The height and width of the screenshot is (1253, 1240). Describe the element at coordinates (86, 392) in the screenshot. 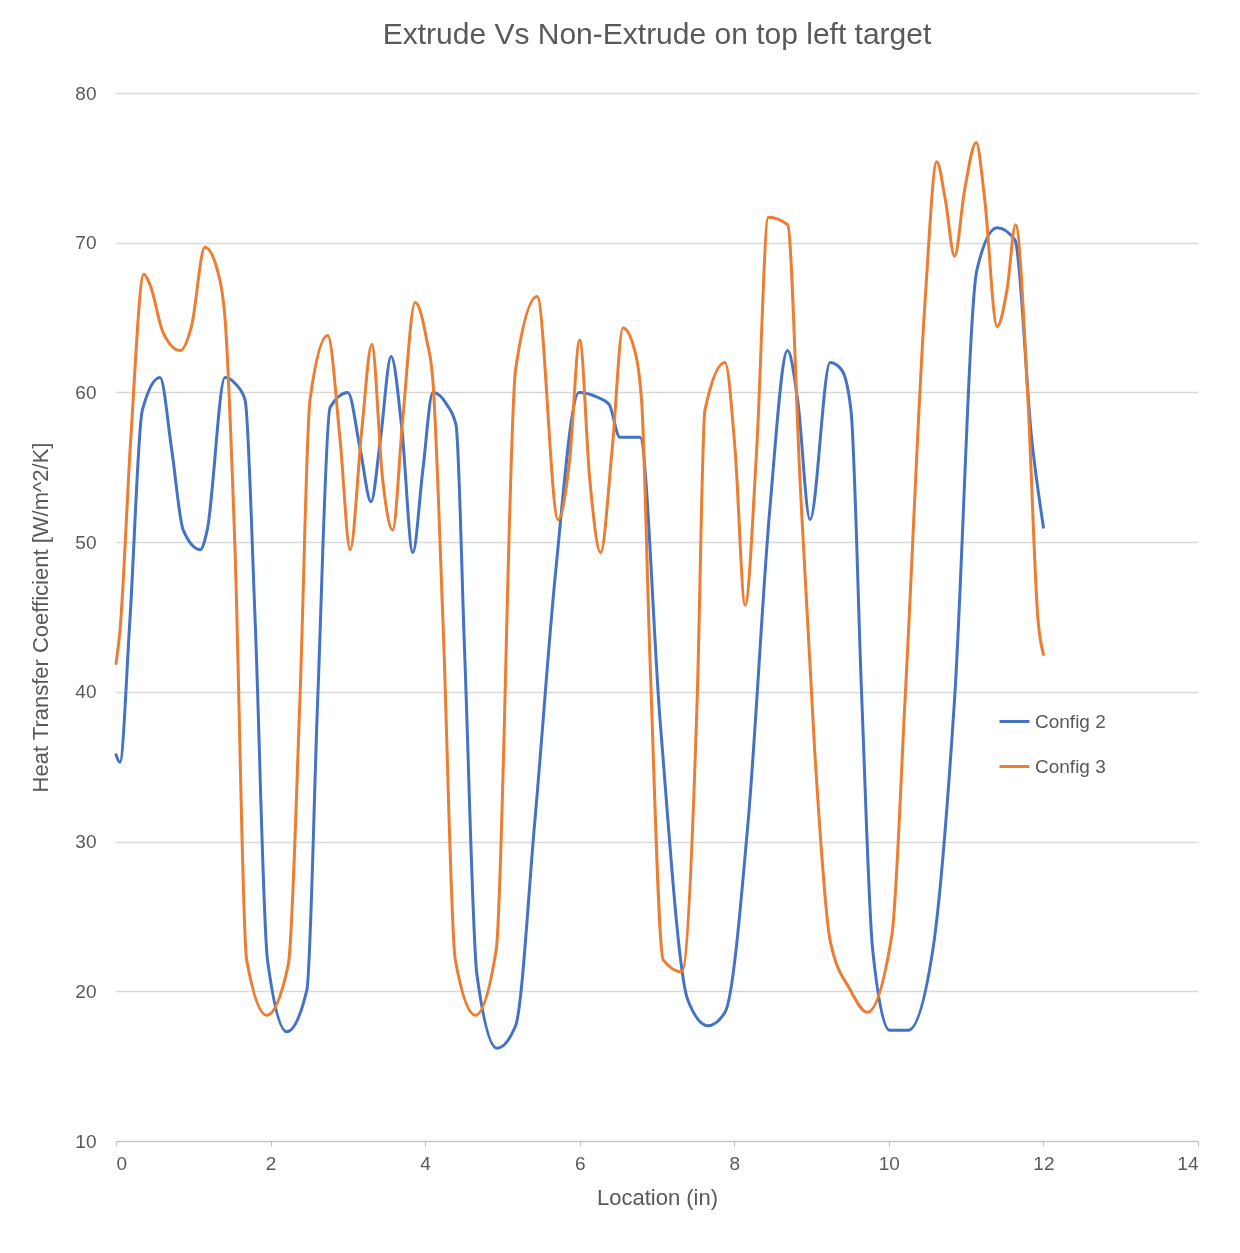

I see `y-tick-label: 60` at that location.